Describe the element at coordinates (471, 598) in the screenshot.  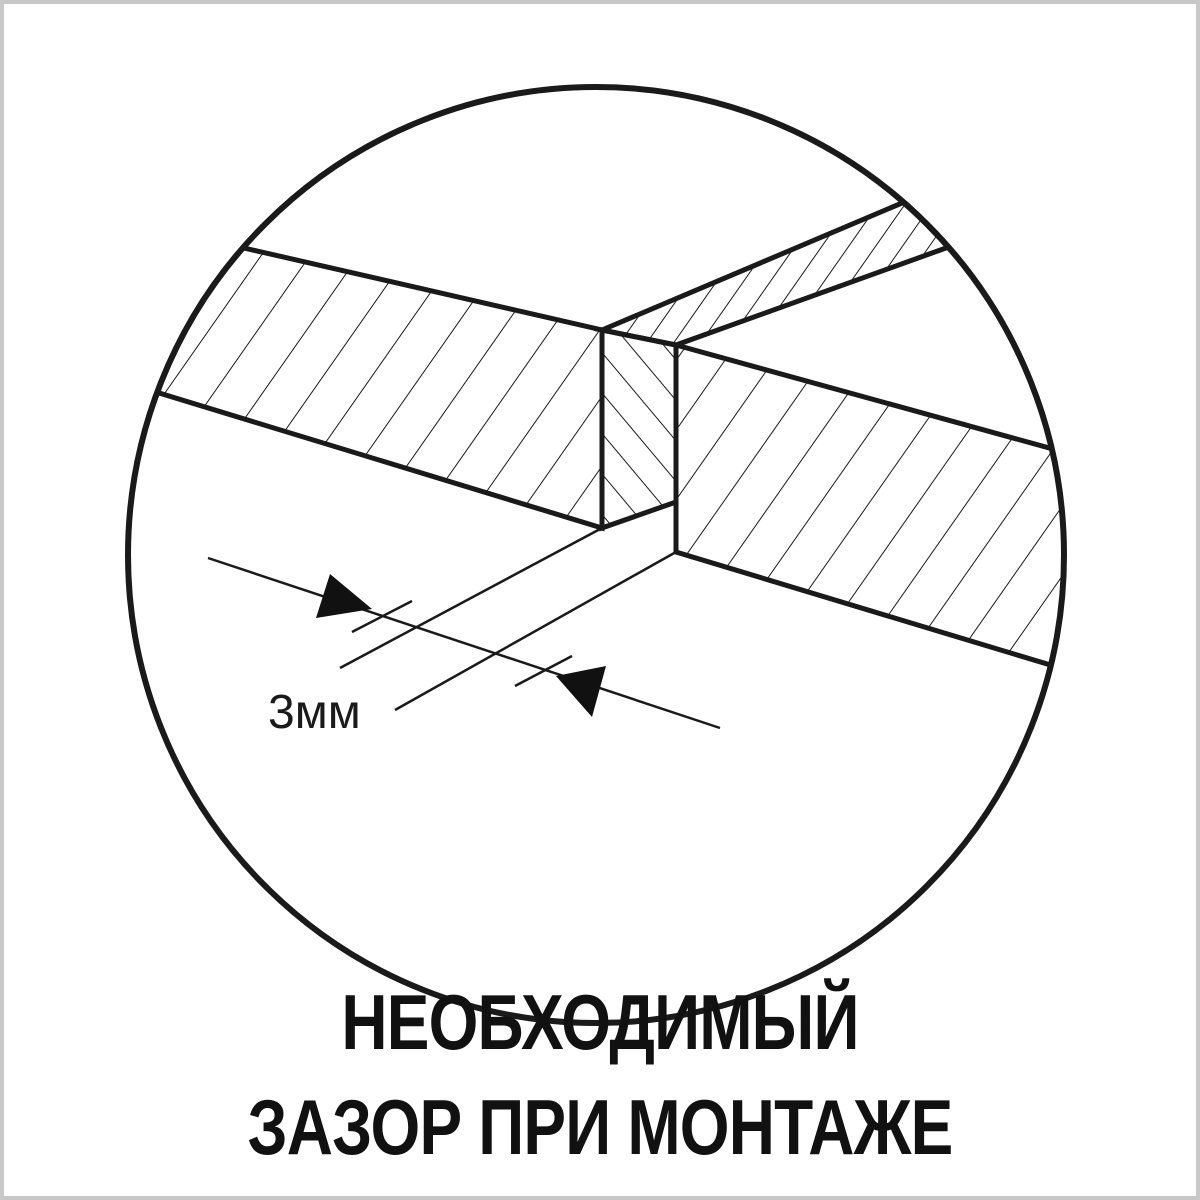
I see `extension-line-left` at that location.